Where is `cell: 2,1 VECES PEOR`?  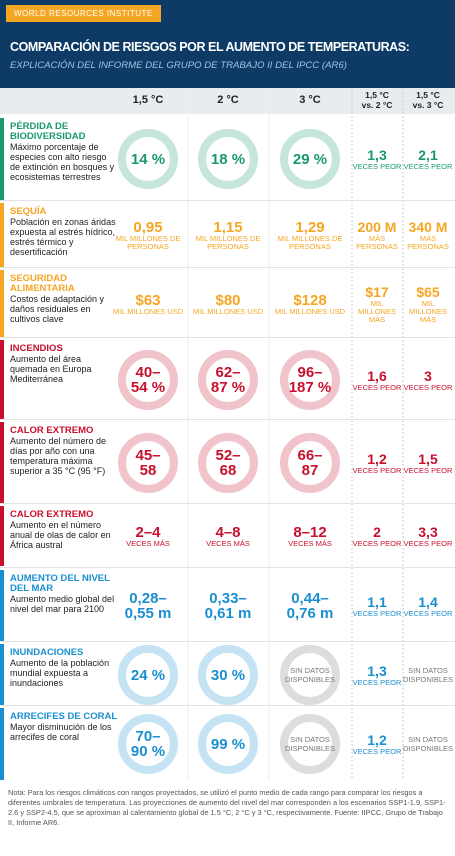
cell: 2,1 VECES PEOR is located at coordinates (428, 158).